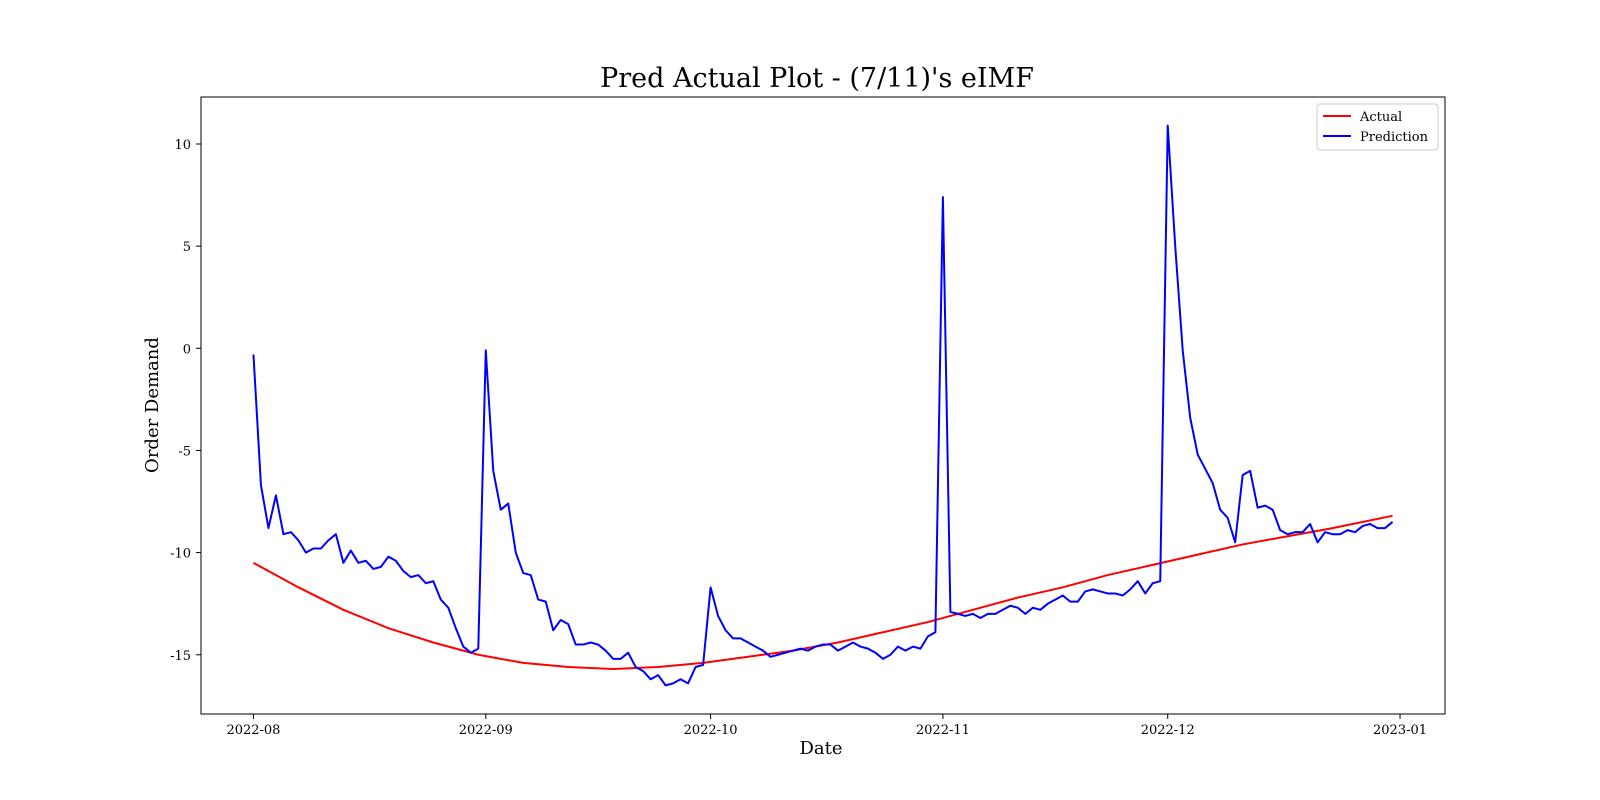 This screenshot has height=800, width=1600. What do you see at coordinates (180, 656) in the screenshot?
I see `y-tick-label: -15` at bounding box center [180, 656].